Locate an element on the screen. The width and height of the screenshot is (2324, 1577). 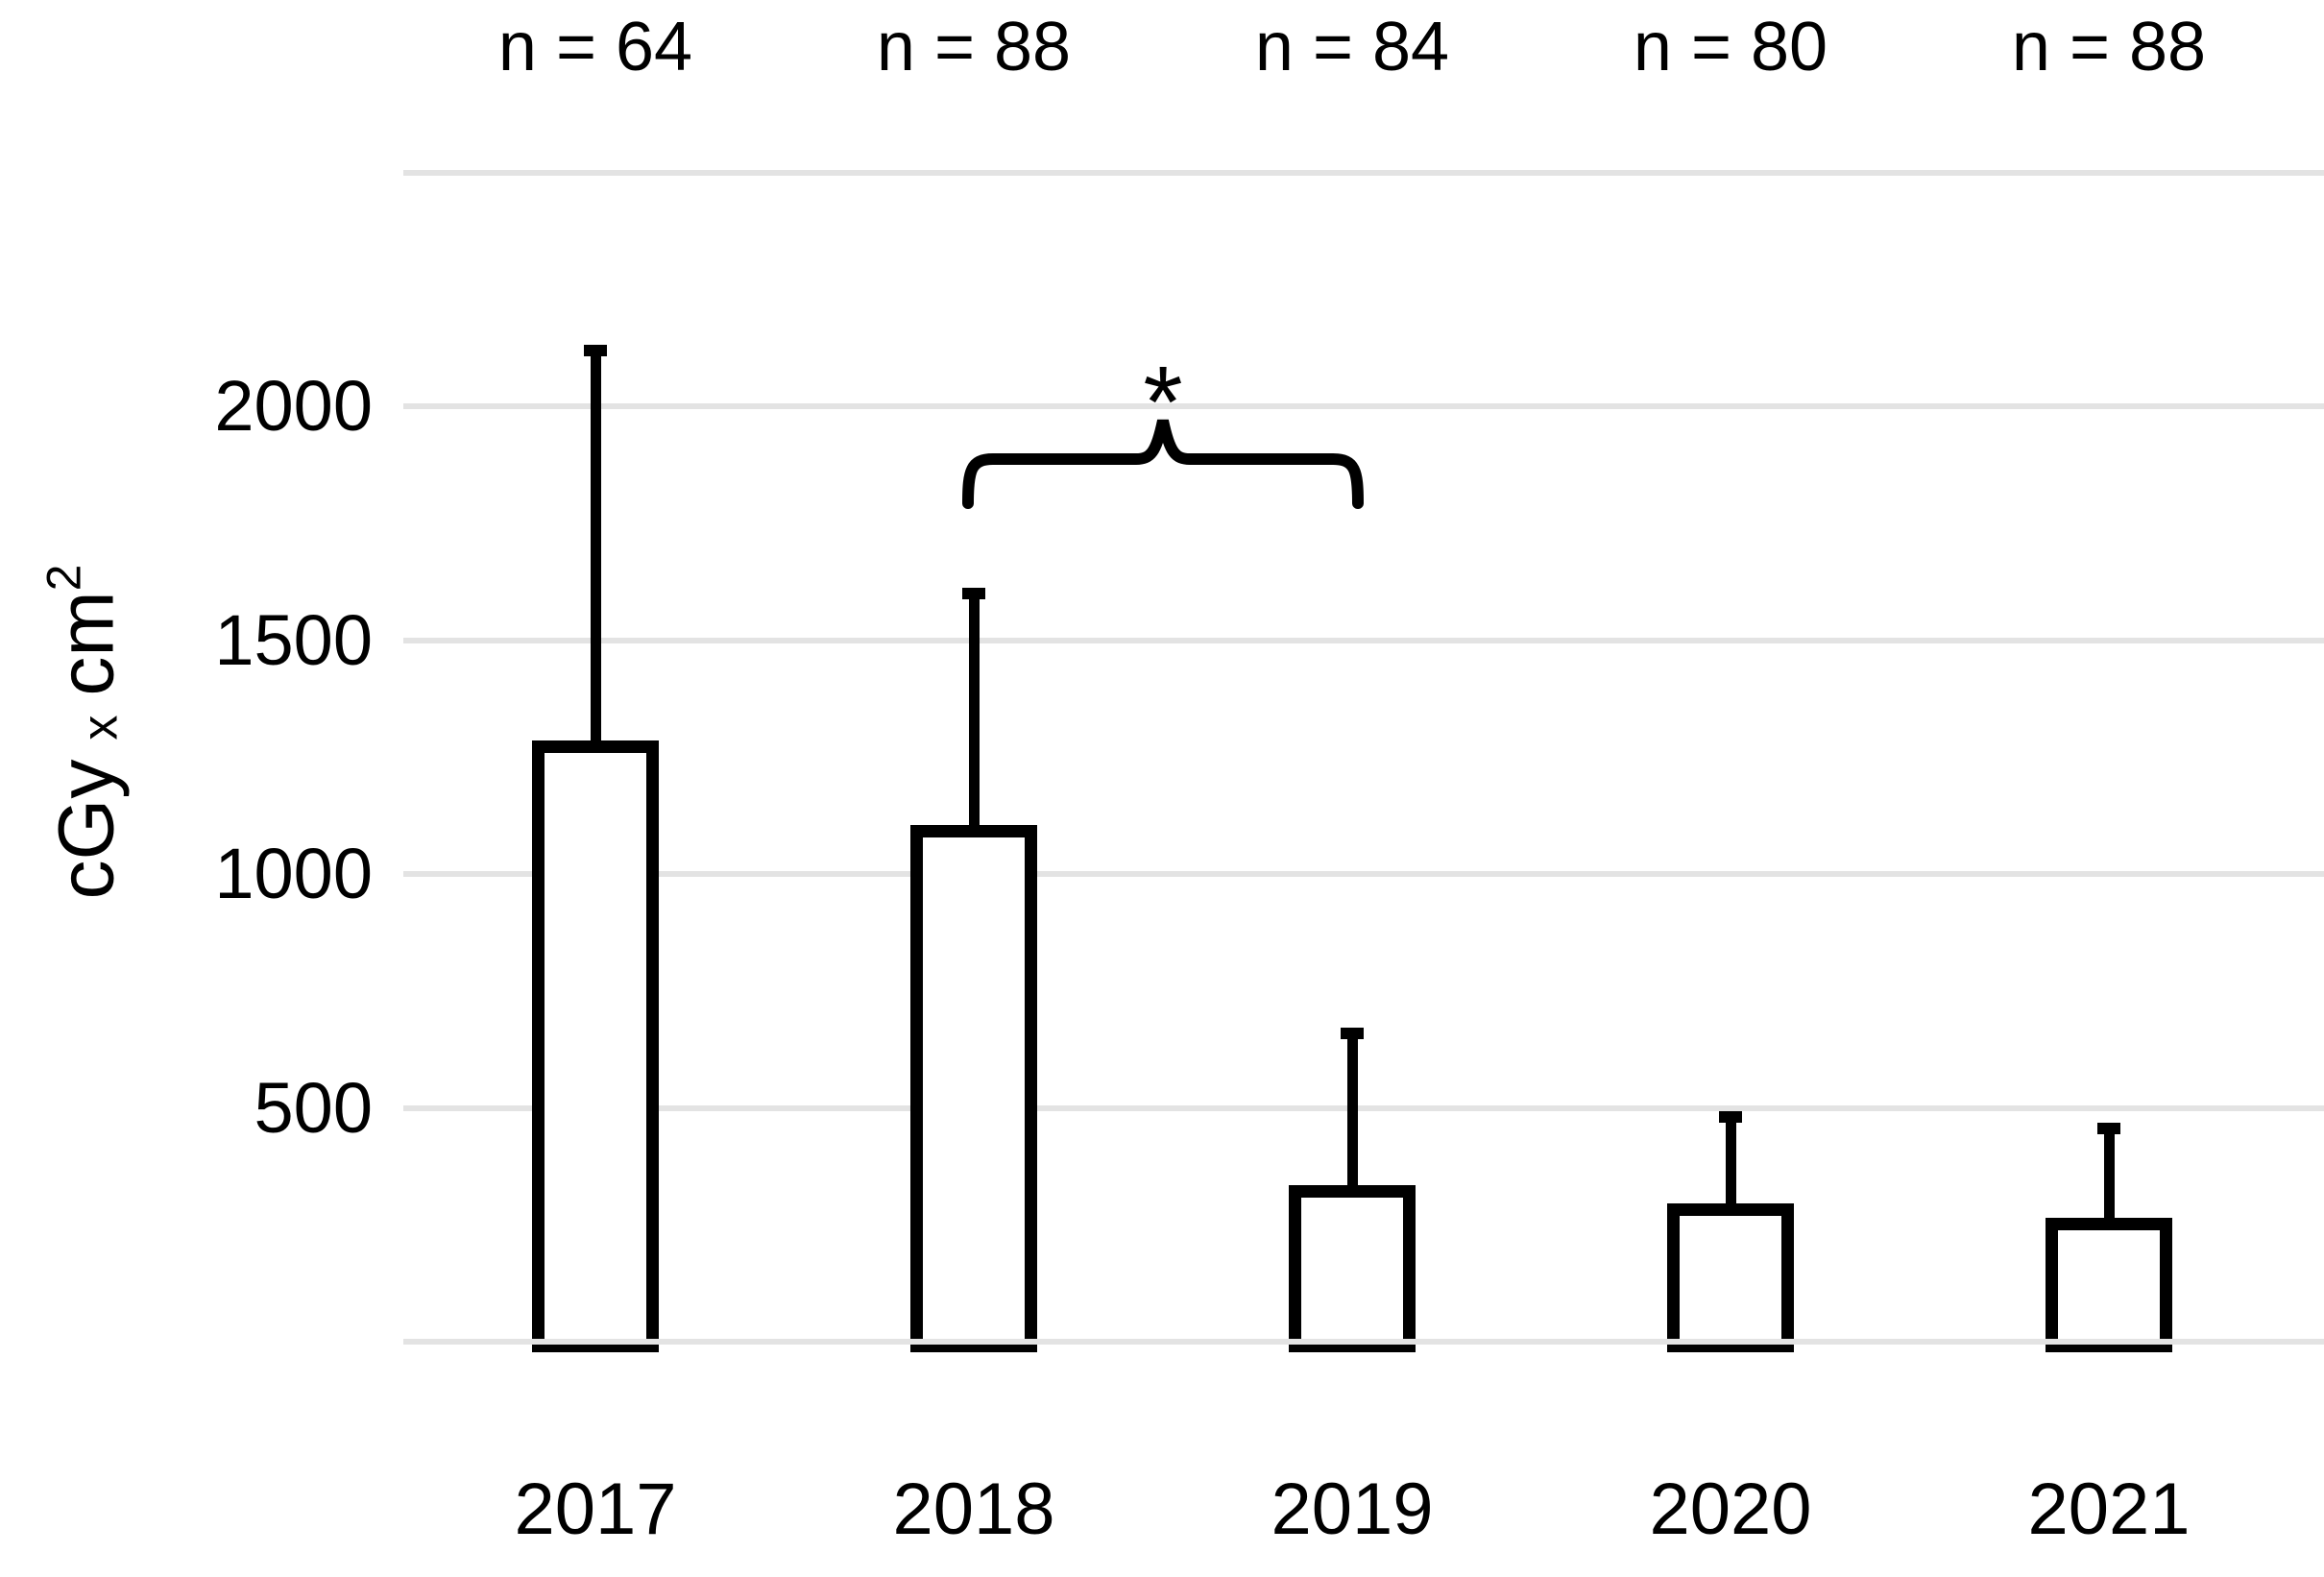
baseline-gridline-overlay-line is located at coordinates (1363, 1342).